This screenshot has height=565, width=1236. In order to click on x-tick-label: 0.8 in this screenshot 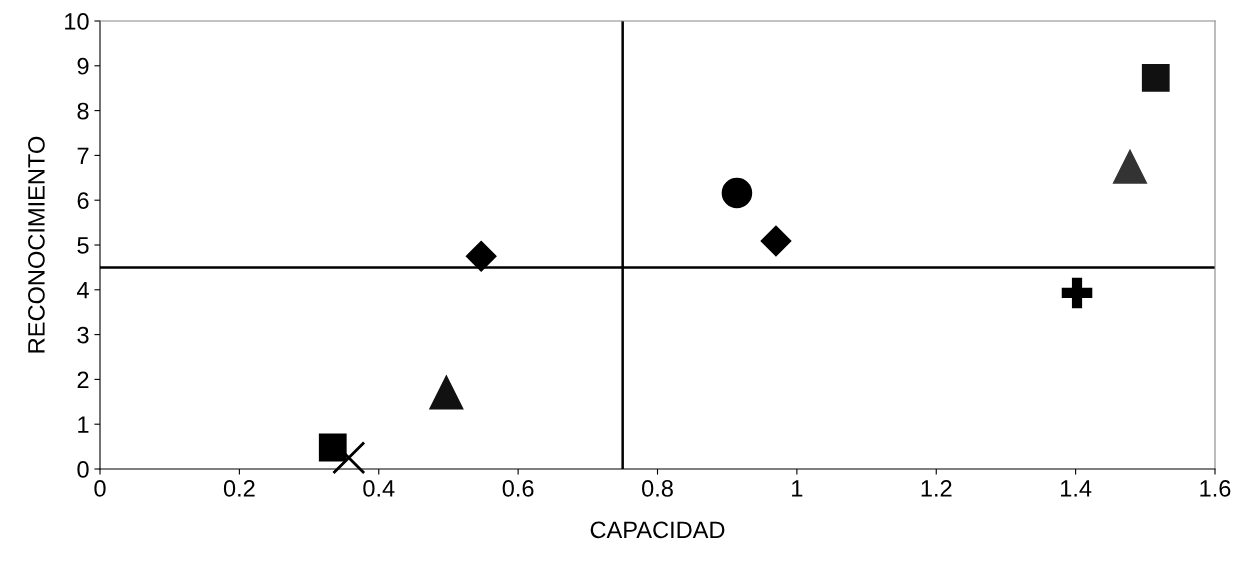, I will do `click(657, 488)`.